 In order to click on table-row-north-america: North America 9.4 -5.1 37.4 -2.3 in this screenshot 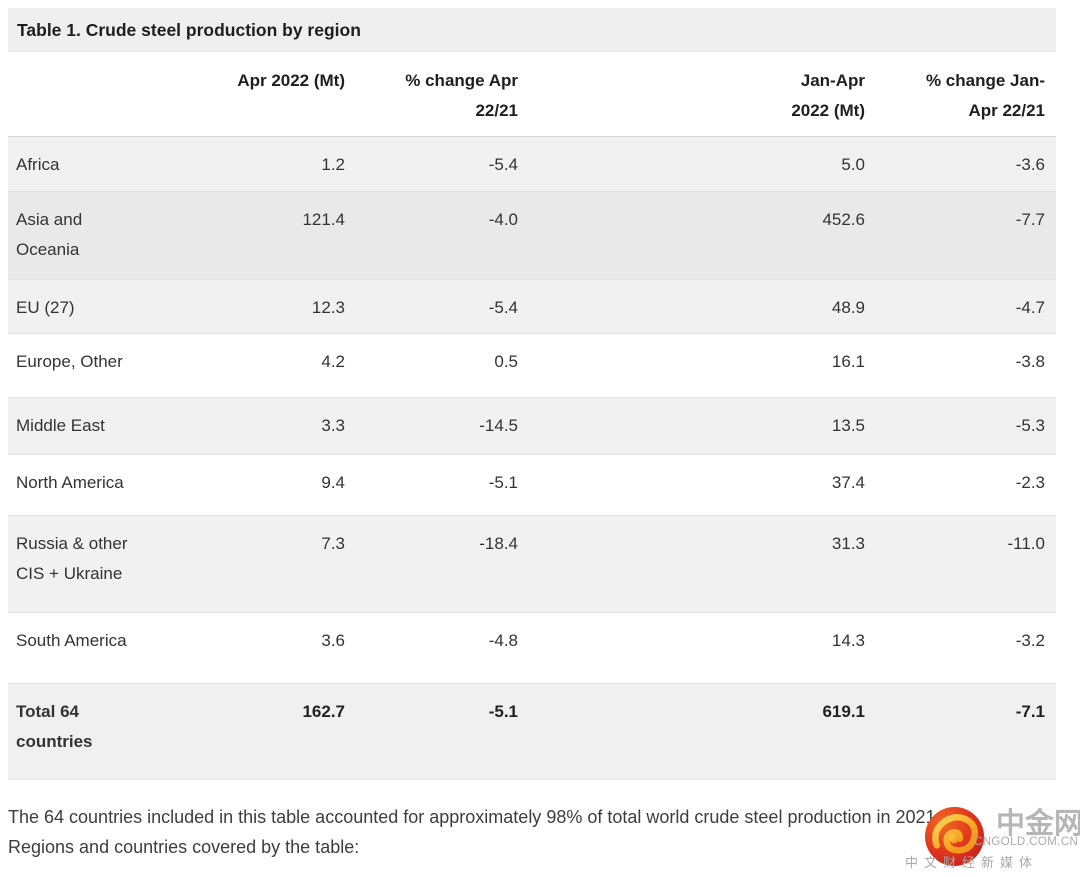, I will do `click(532, 484)`.